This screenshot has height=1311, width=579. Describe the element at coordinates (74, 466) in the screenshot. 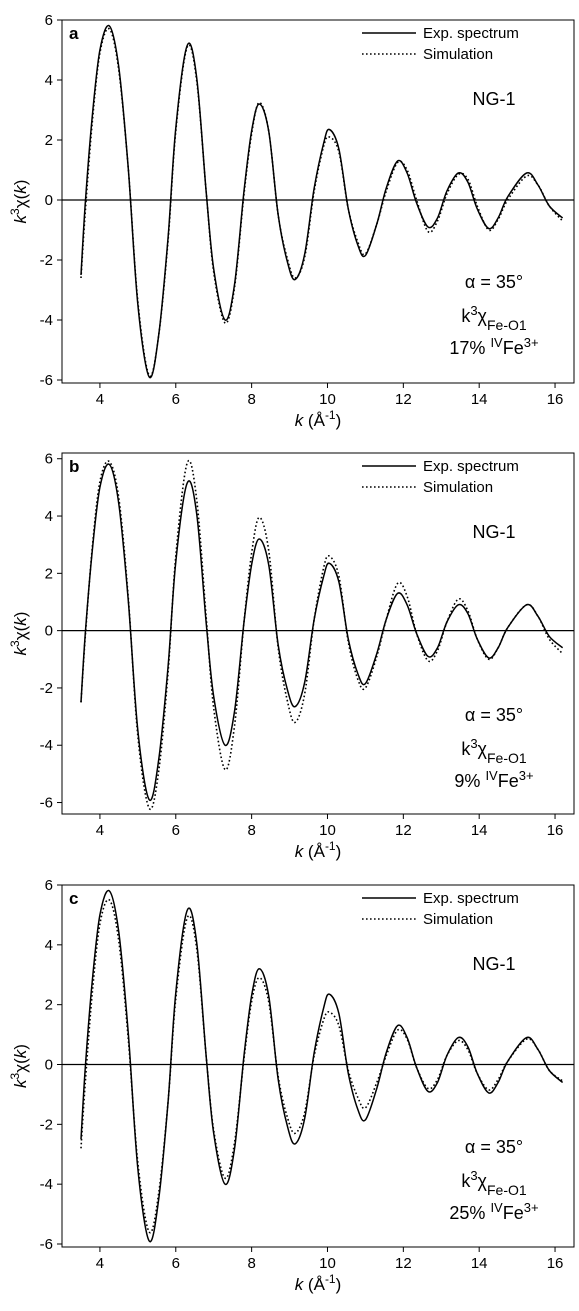

I see `panel-letter: b` at that location.